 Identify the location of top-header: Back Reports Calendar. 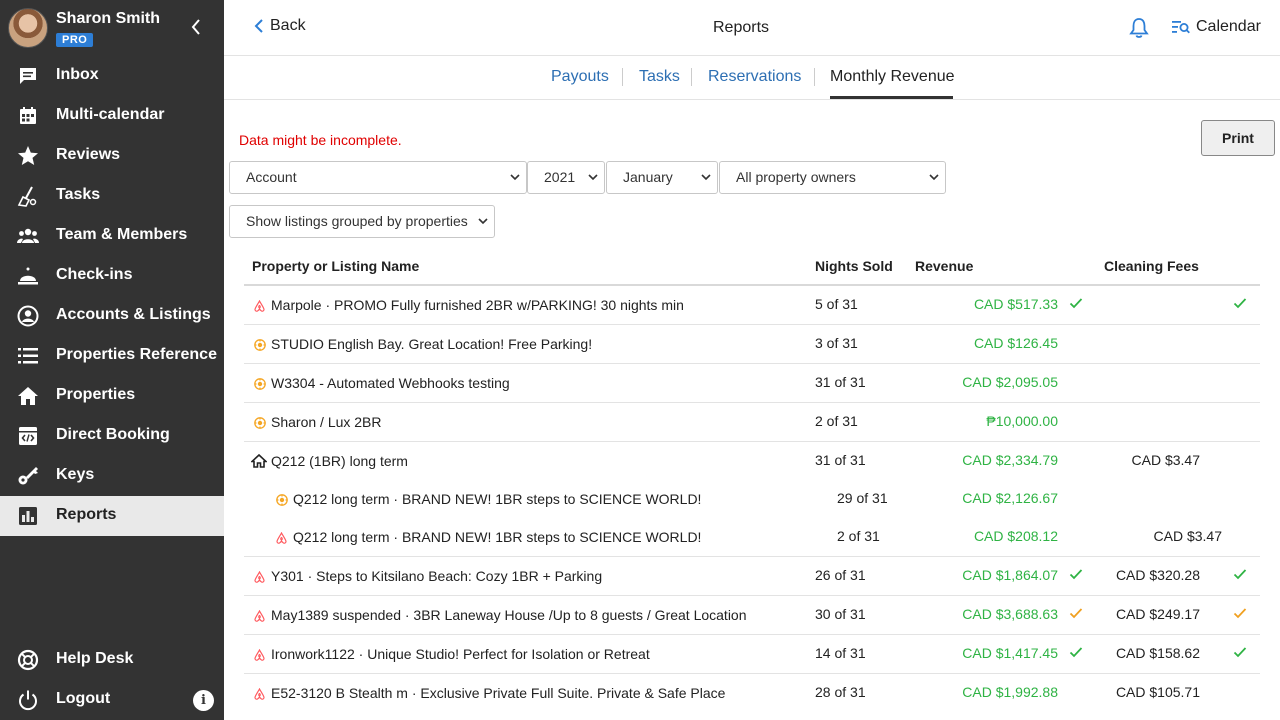
(752, 28).